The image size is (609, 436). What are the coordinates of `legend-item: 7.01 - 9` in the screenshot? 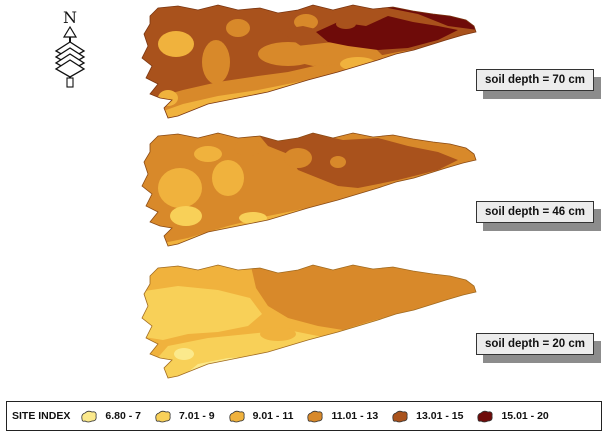 It's located at (184, 416).